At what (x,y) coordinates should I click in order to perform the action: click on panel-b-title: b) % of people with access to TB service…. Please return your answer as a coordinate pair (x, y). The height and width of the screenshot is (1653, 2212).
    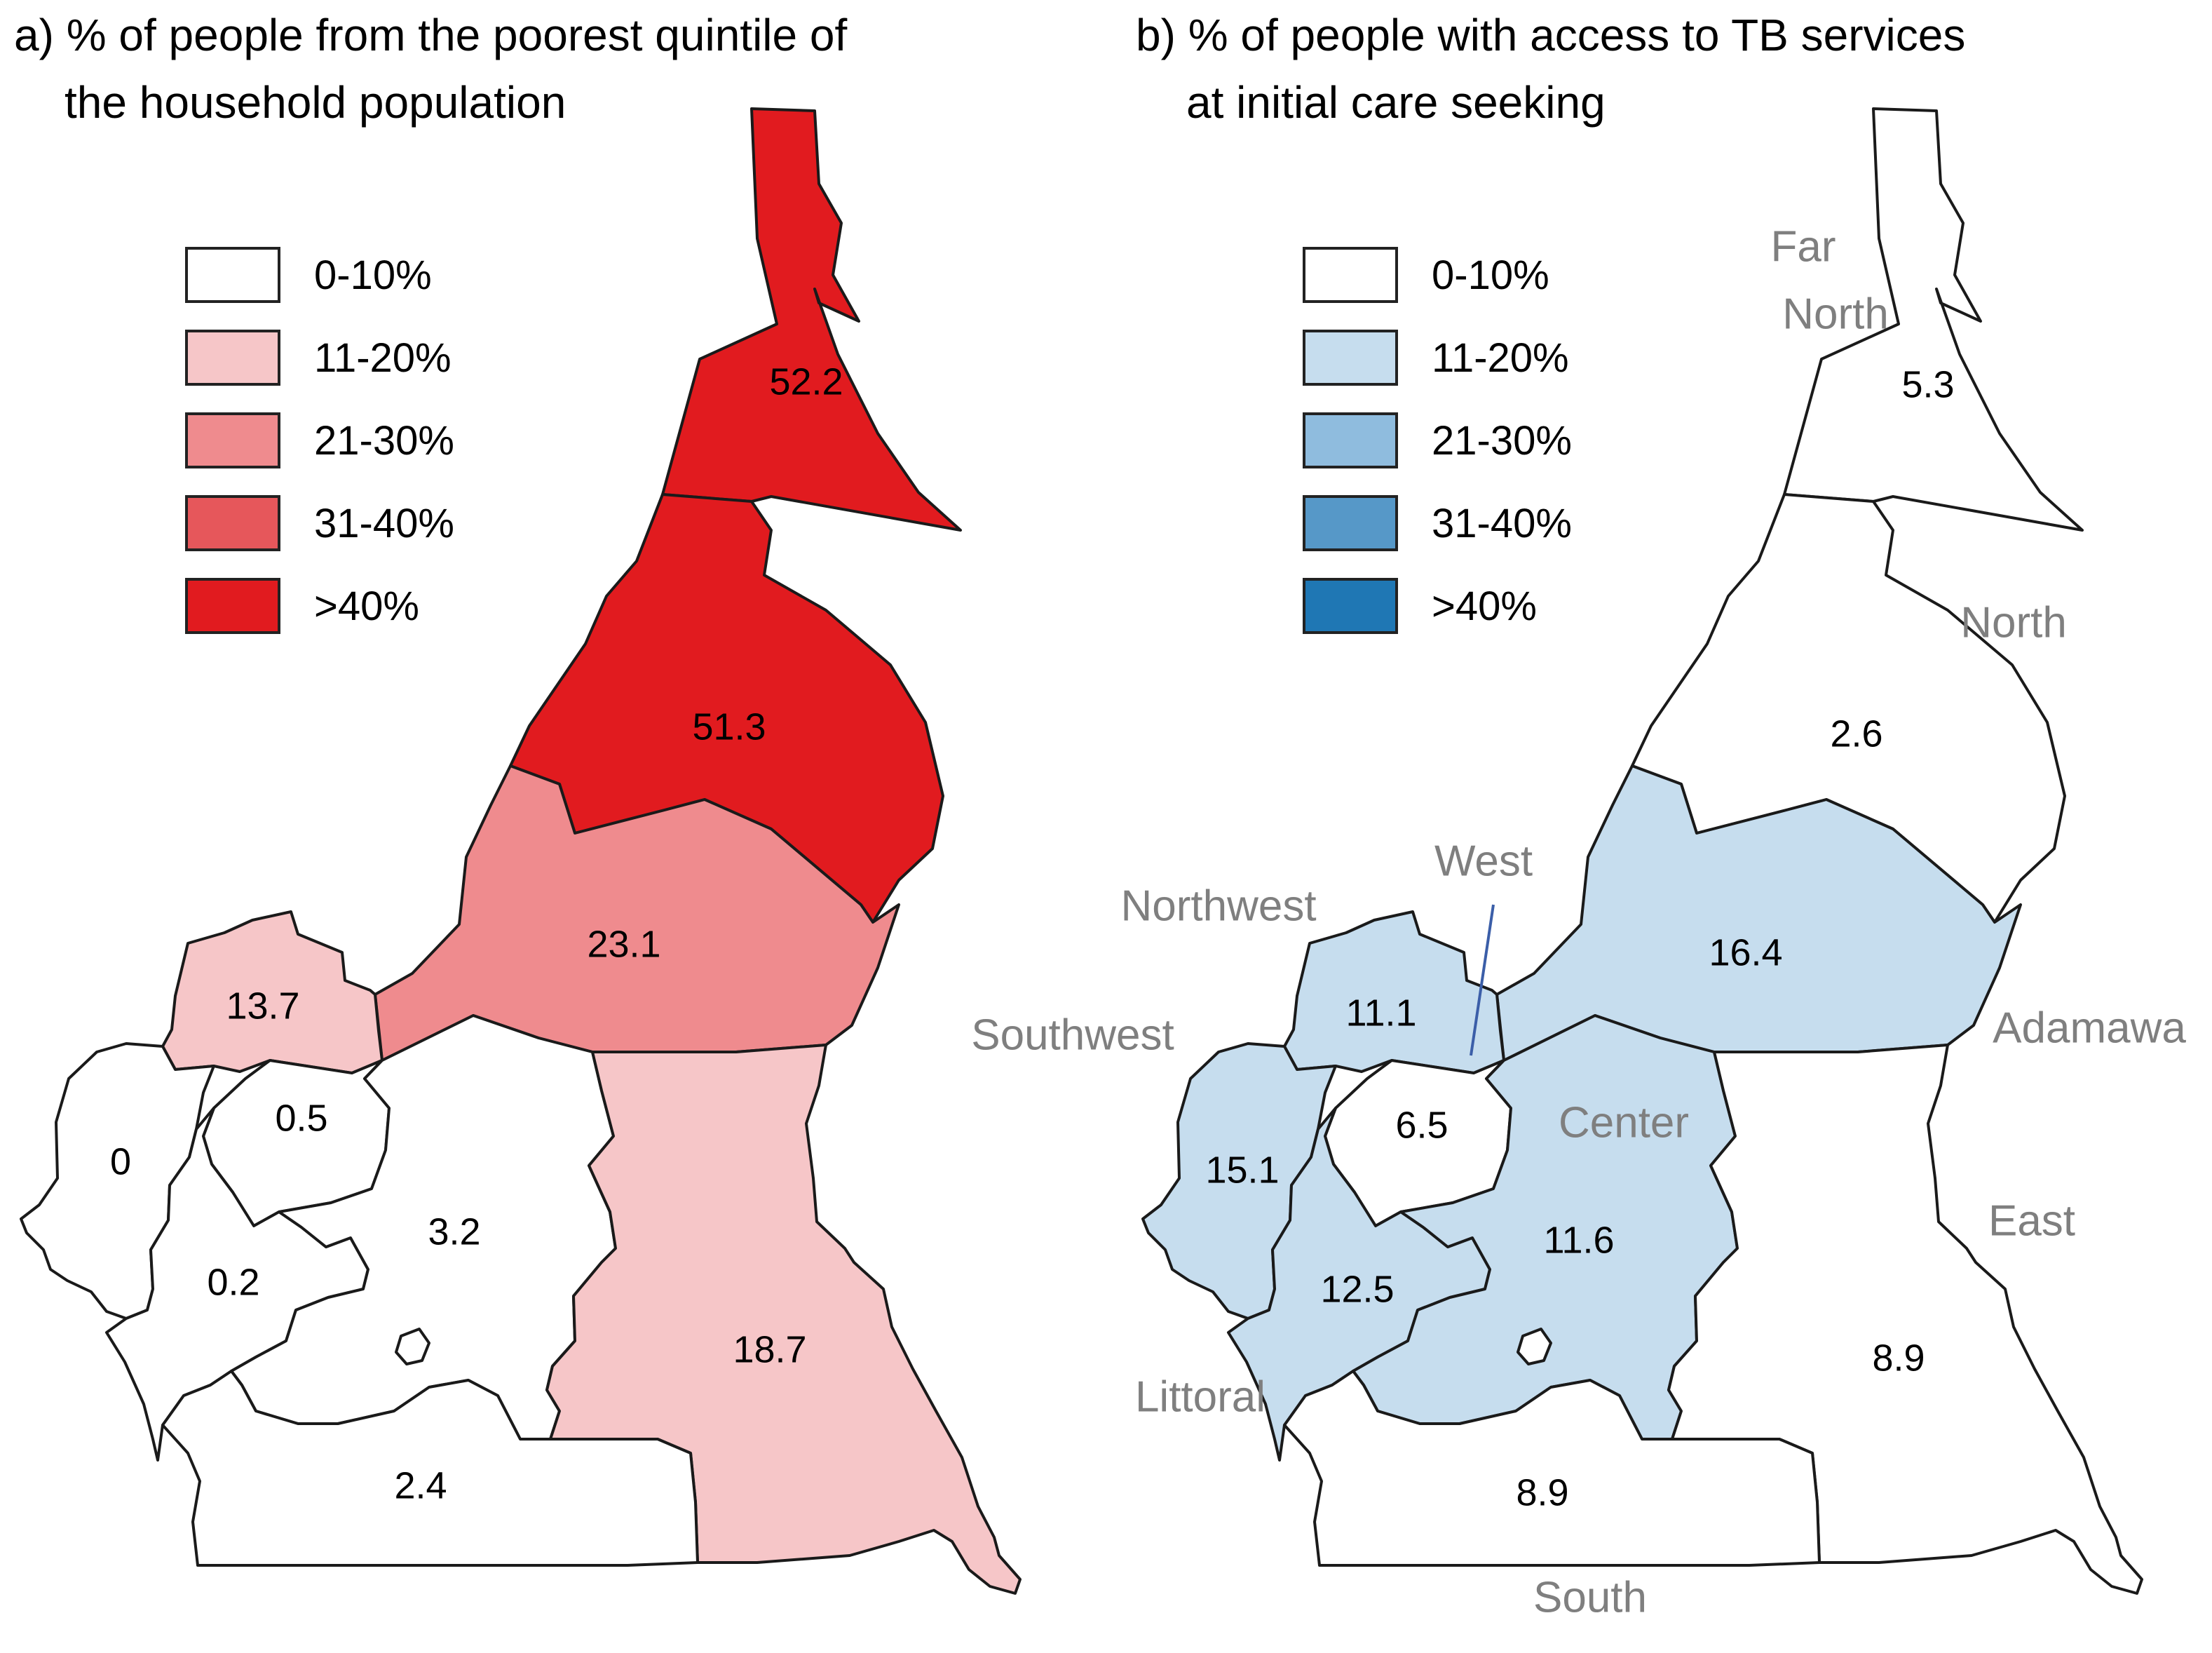
    Looking at the image, I should click on (1550, 69).